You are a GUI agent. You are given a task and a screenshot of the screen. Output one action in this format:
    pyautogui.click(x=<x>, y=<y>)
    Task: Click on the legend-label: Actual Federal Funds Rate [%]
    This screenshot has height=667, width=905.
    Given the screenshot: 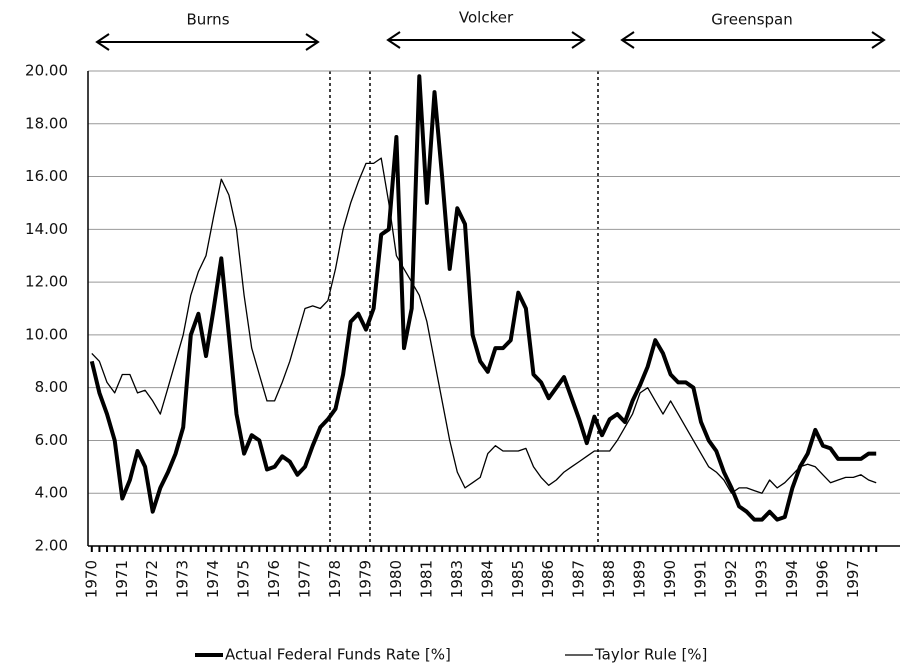 What is the action you would take?
    pyautogui.click(x=338, y=655)
    